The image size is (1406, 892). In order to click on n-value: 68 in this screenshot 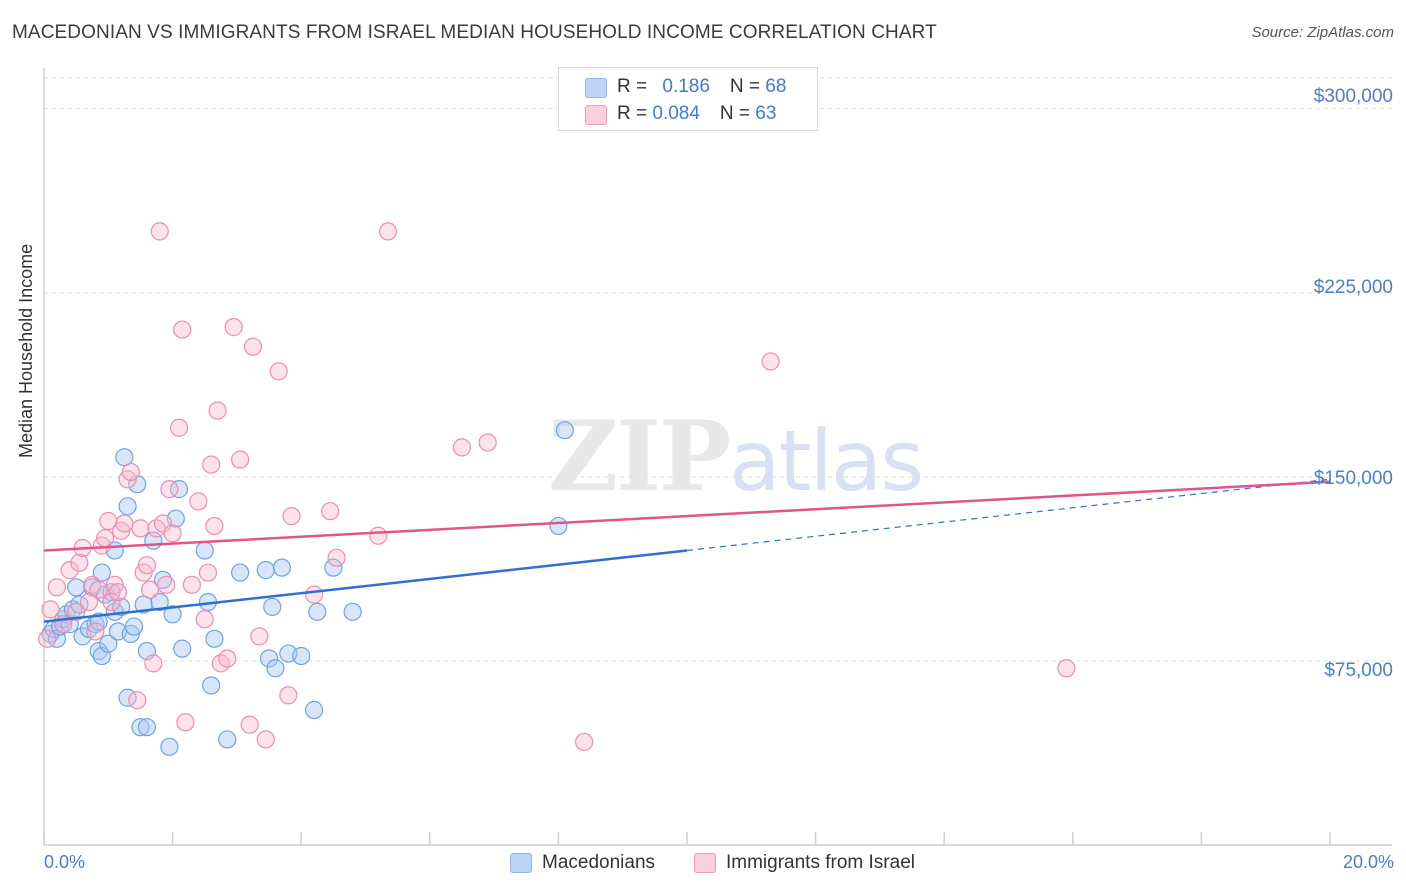, I will do `click(776, 86)`.